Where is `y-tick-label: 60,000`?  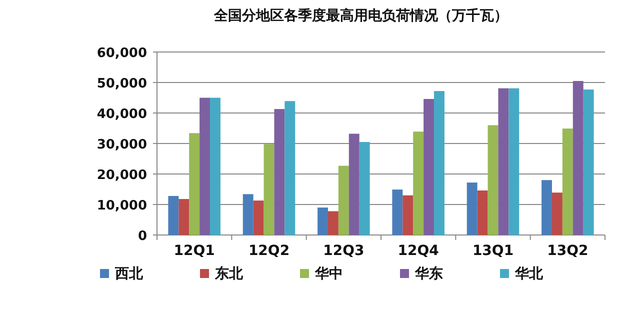 y-tick-label: 60,000 is located at coordinates (121, 53).